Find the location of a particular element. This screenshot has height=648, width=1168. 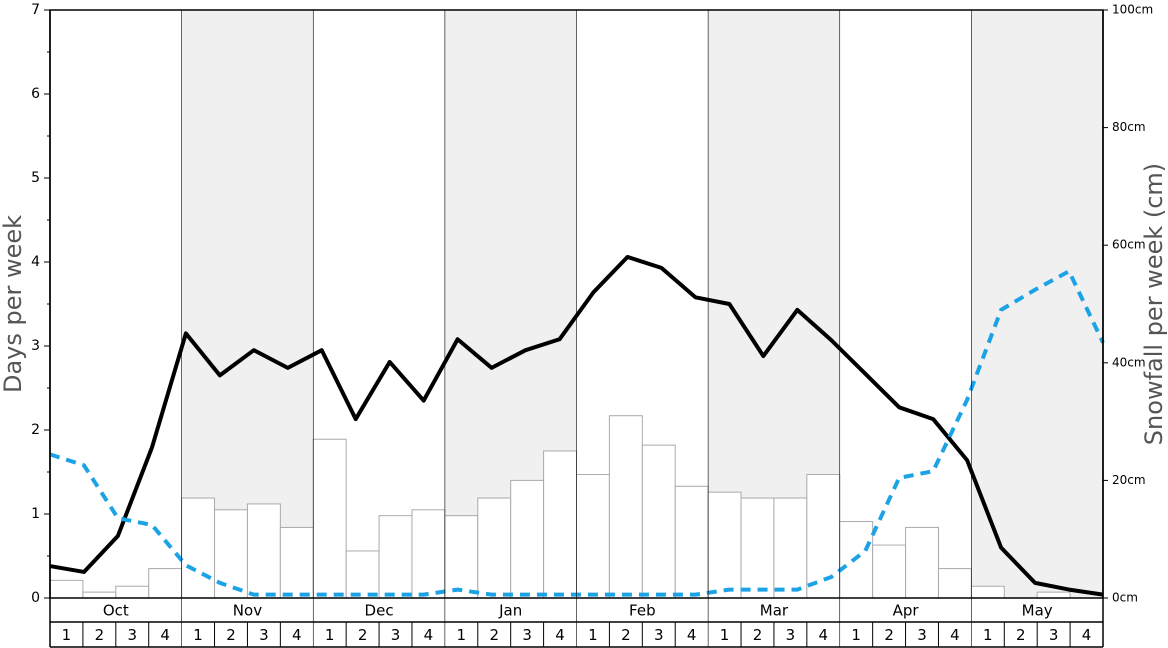

y2-axis-label: Snowfall per week (cm) is located at coordinates (1154, 304).